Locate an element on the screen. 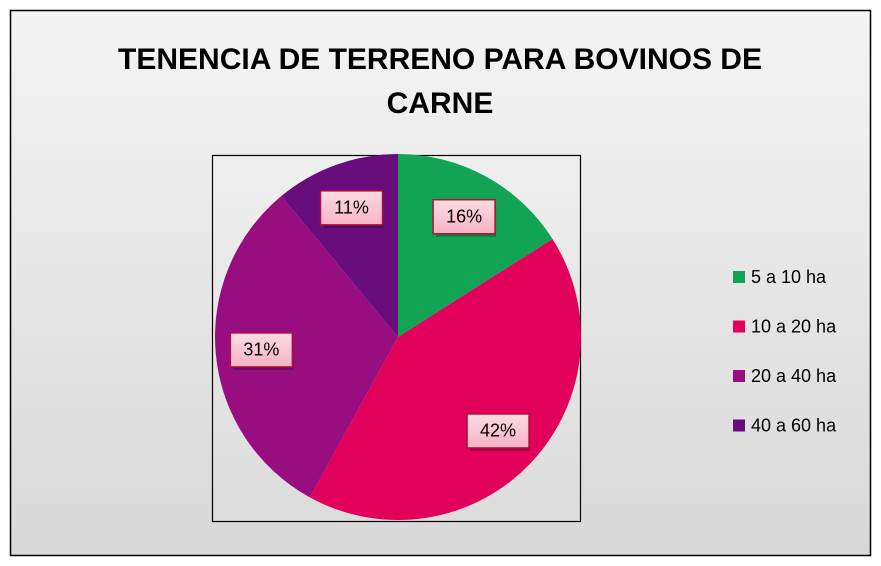  data-label: 16% is located at coordinates (464, 216).